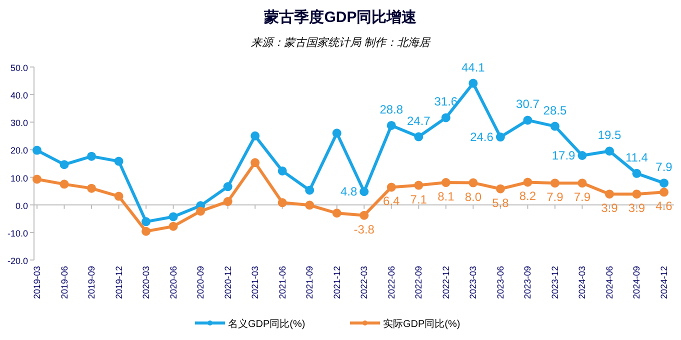  Describe the element at coordinates (267, 324) in the screenshot. I see `legend-label: 名义GDP同比(%)` at that location.